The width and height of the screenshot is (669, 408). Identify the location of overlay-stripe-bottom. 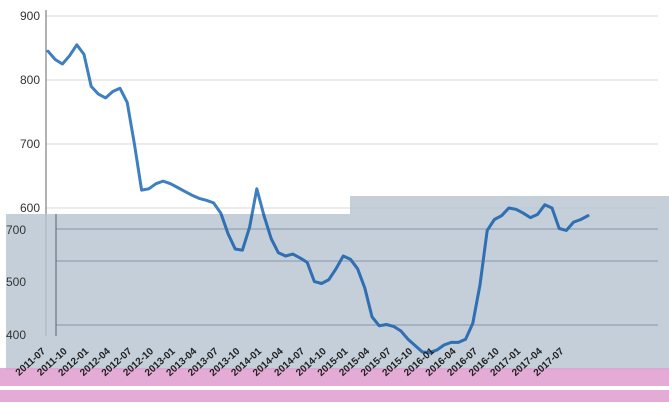
(334, 396).